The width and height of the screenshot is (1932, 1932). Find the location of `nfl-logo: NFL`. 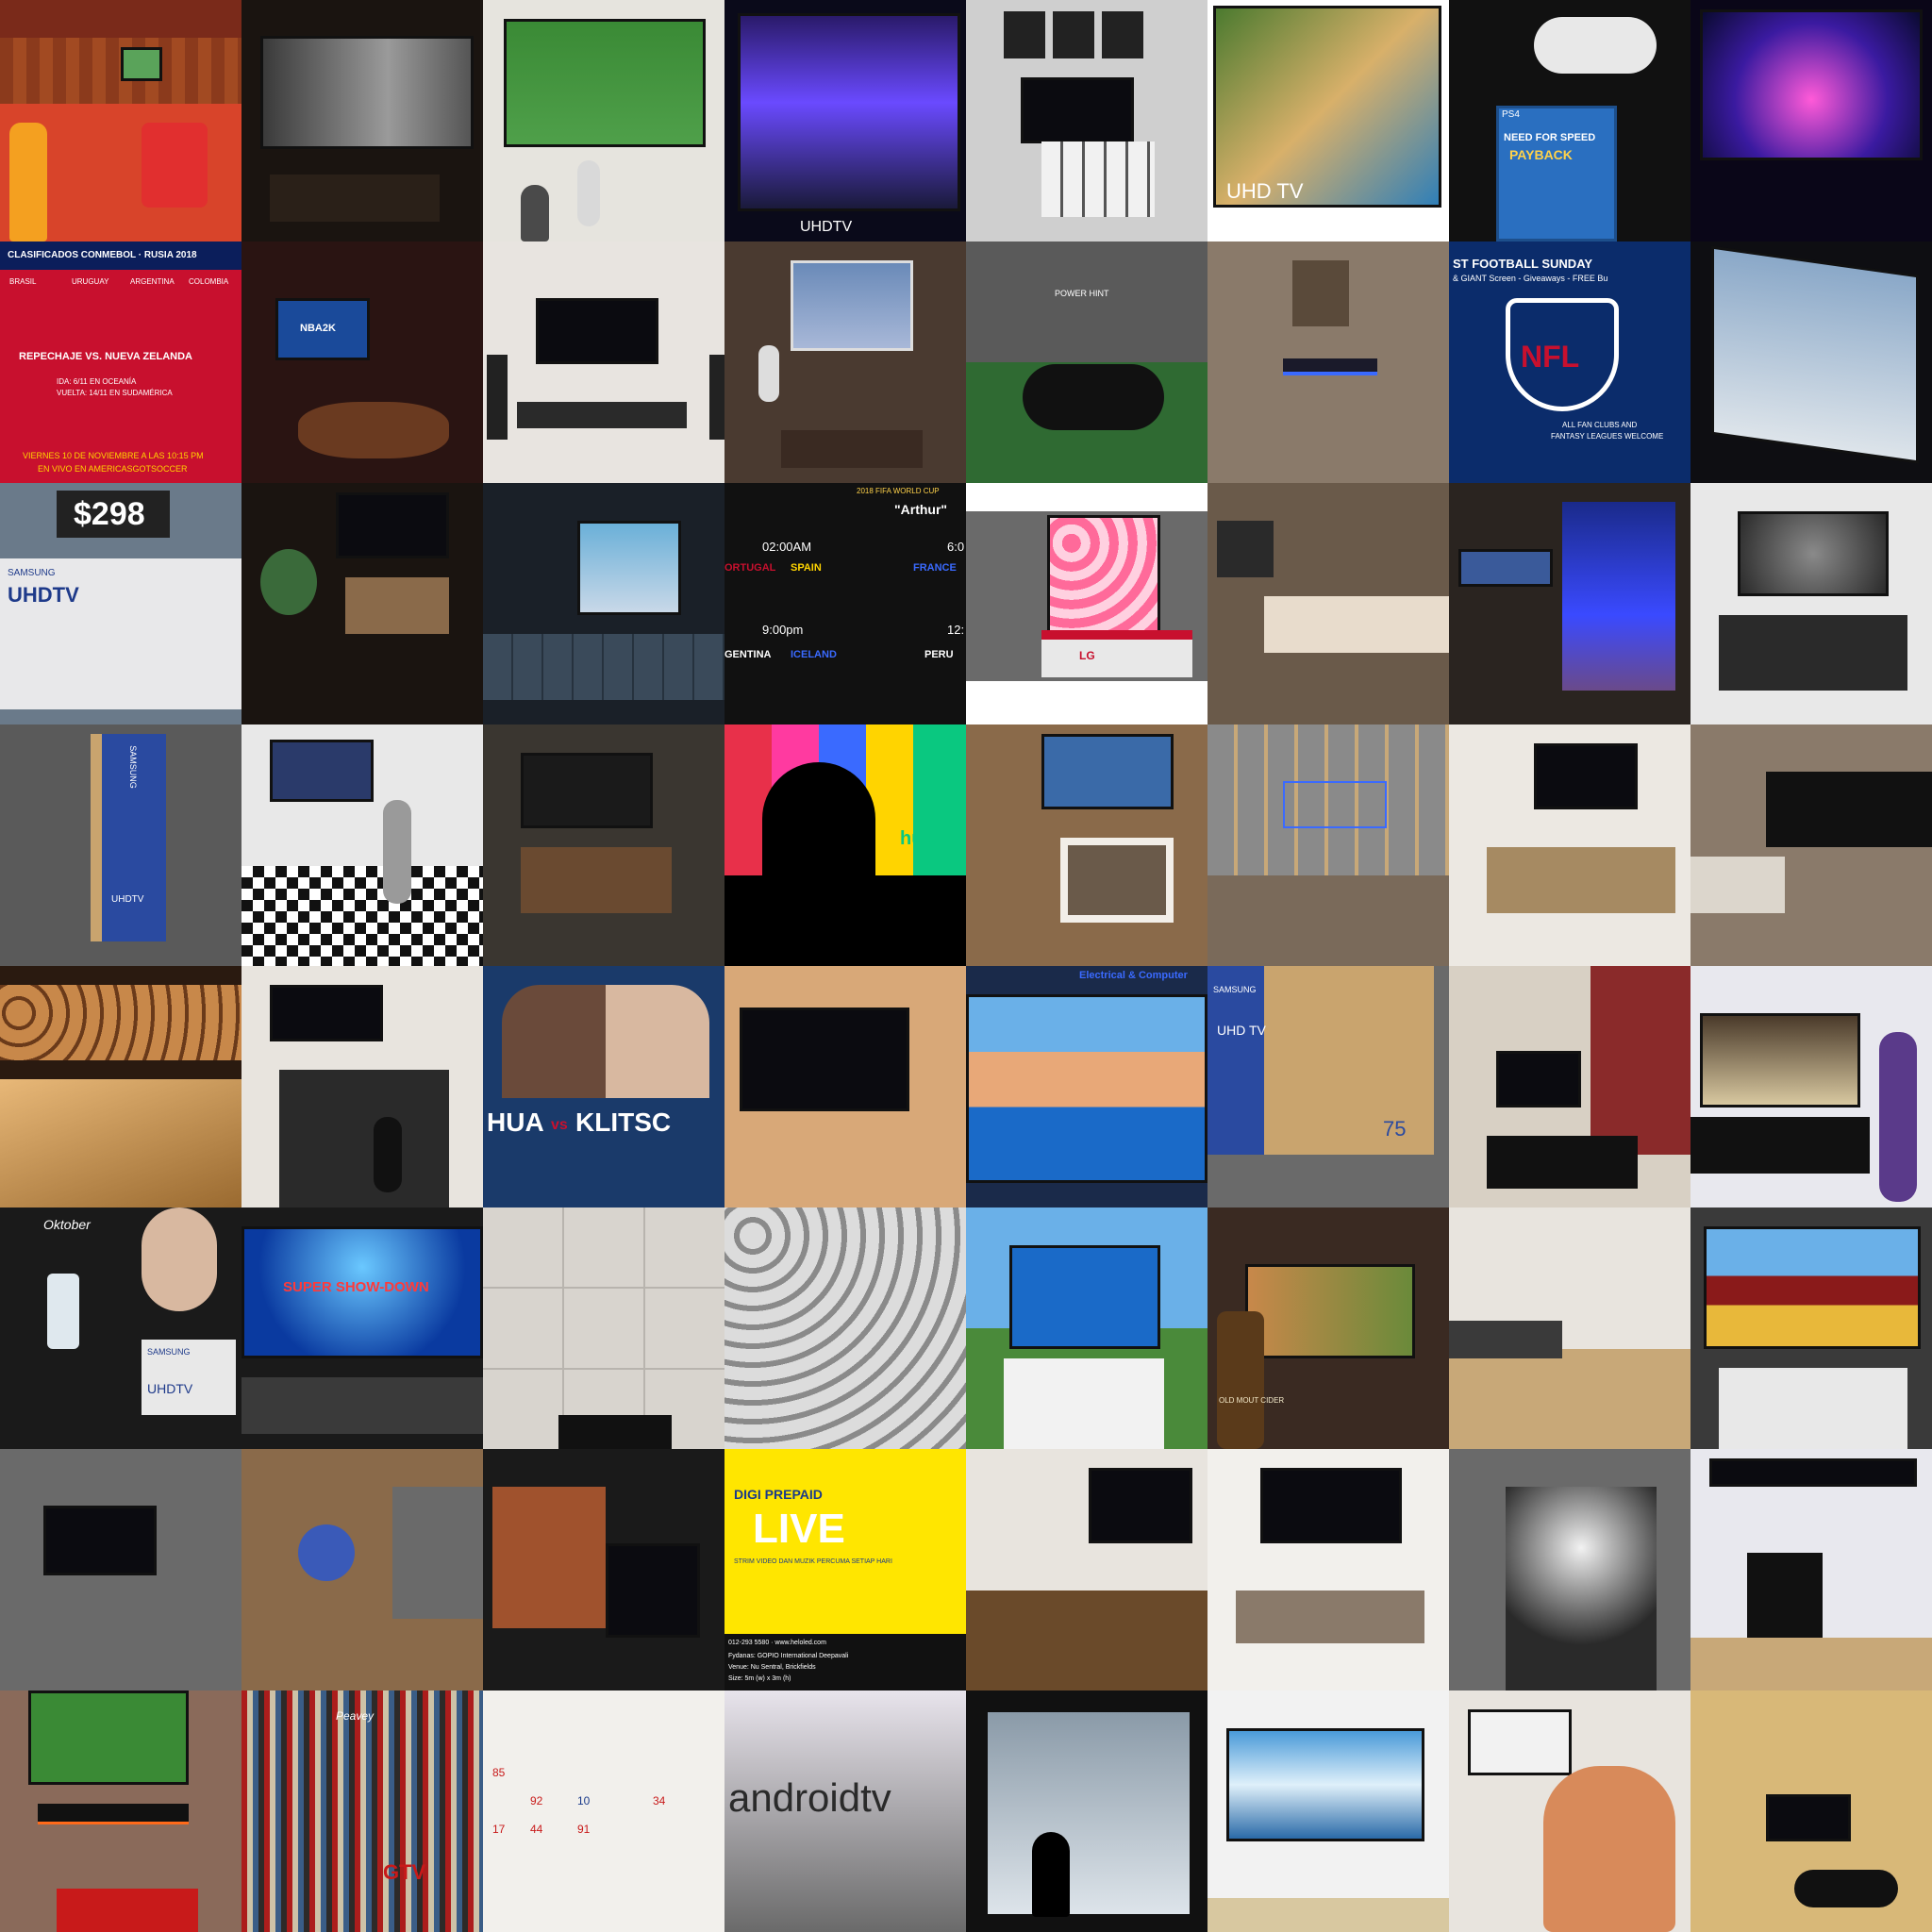

nfl-logo: NFL is located at coordinates (1550, 357).